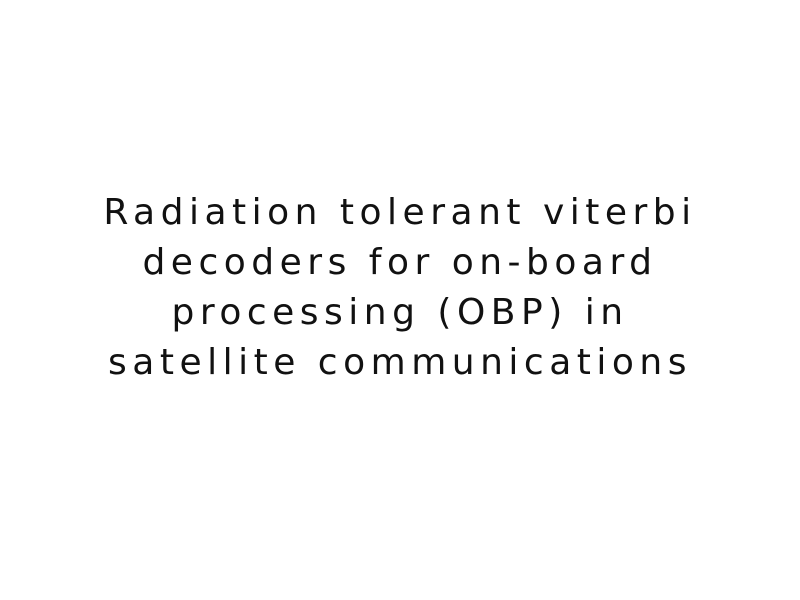 This screenshot has height=600, width=800. I want to click on title-line-3: processing (OBP) in, so click(400, 312).